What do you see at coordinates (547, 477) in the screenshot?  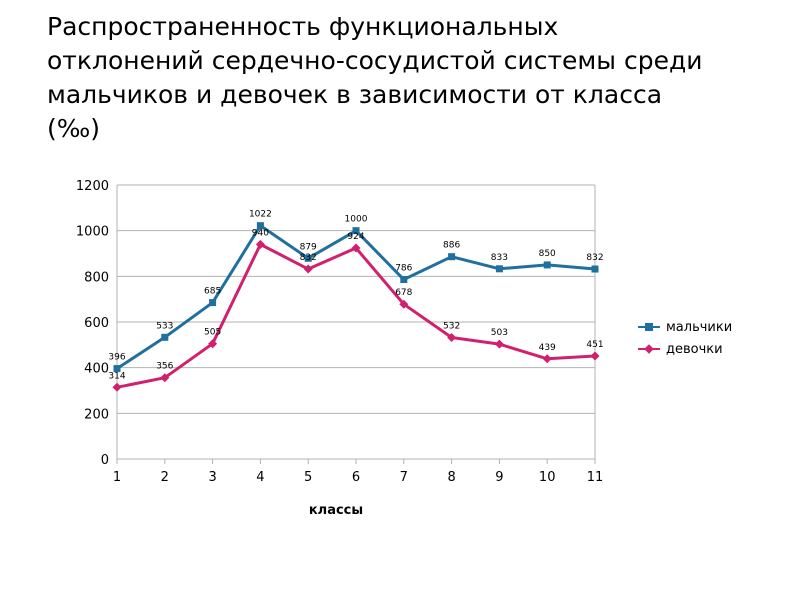 I see `x-tick-label: 10` at bounding box center [547, 477].